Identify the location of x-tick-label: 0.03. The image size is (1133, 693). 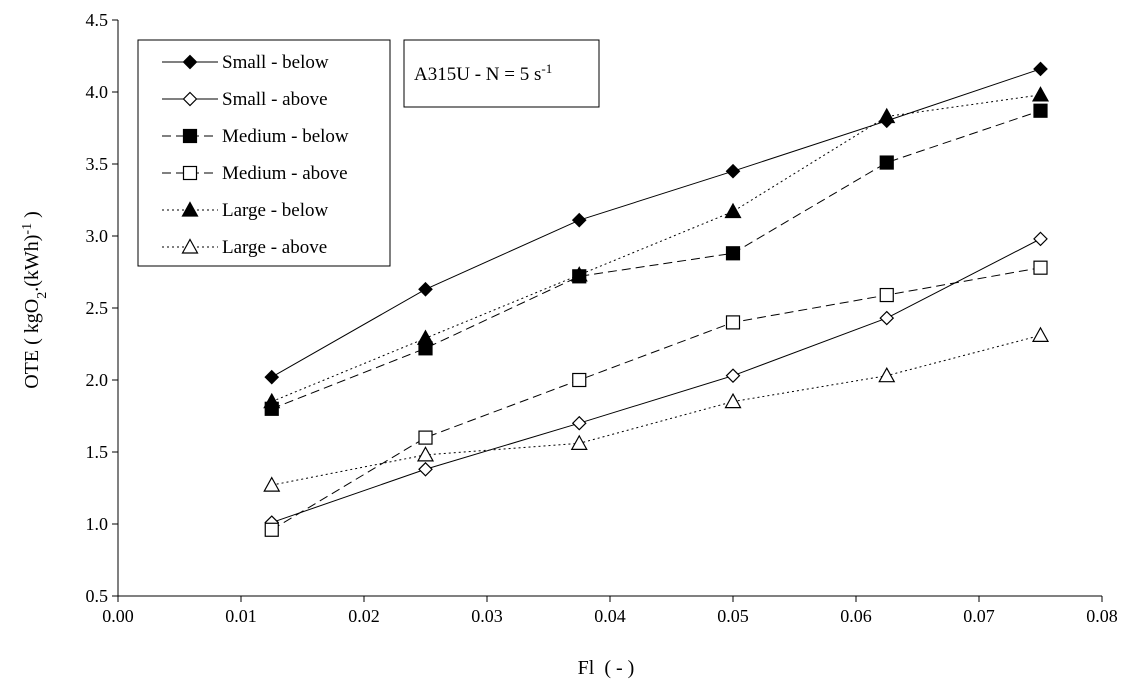
(487, 616).